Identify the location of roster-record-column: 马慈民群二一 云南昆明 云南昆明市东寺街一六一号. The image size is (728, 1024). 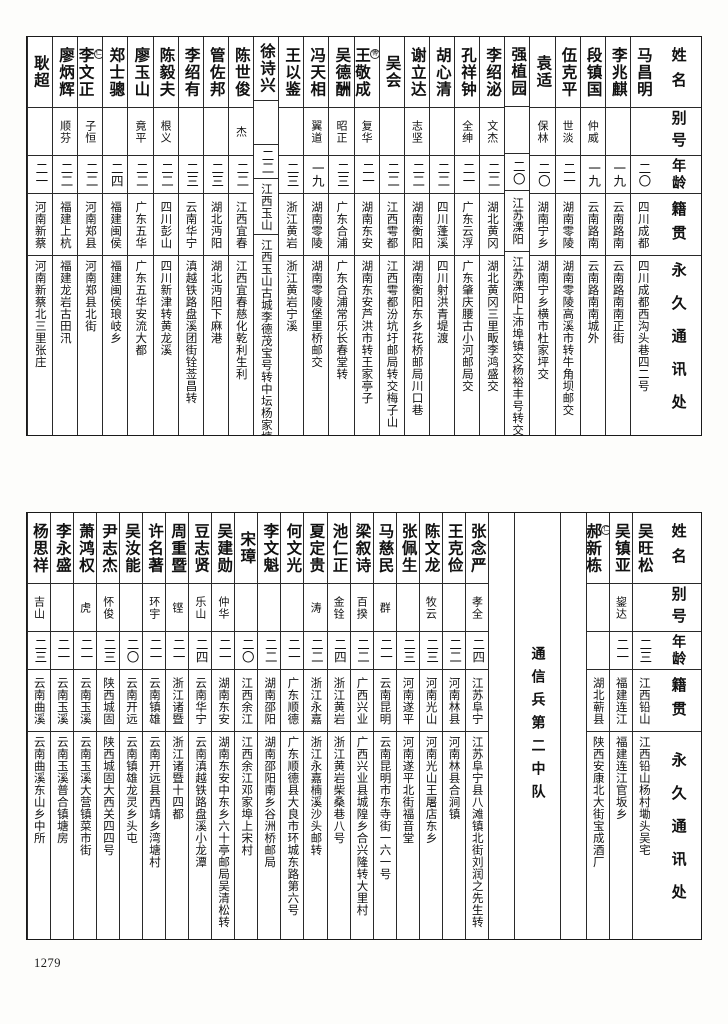
(384, 726).